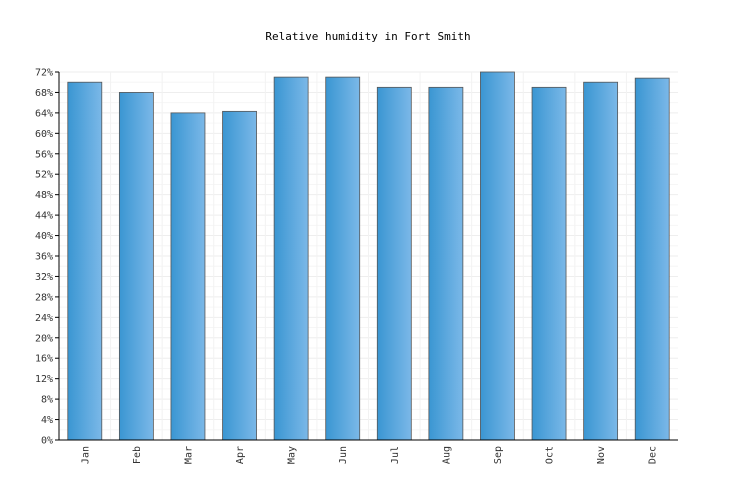 The width and height of the screenshot is (736, 500). I want to click on bar-oct, so click(549, 263).